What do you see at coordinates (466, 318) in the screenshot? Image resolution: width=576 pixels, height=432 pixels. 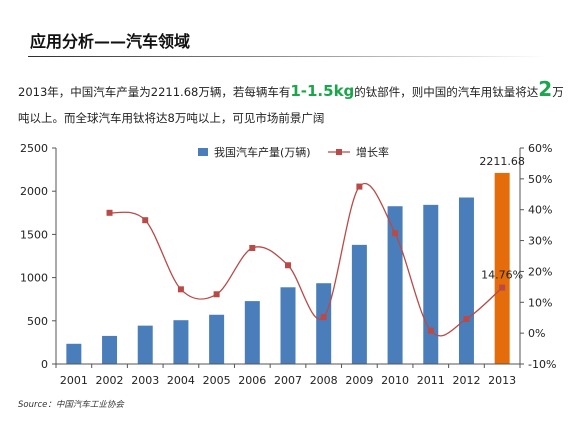 I see `growth-point-2012` at bounding box center [466, 318].